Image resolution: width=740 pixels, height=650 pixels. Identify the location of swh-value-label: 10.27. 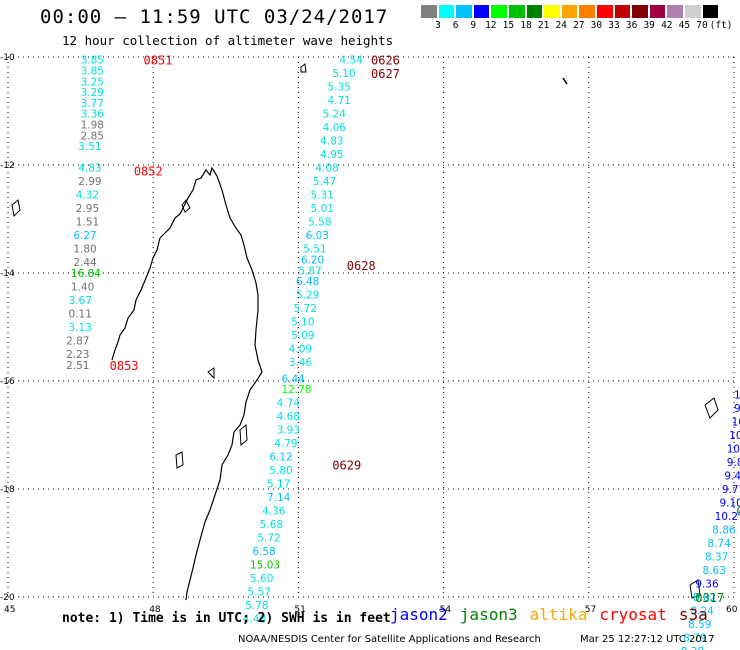
(727, 517).